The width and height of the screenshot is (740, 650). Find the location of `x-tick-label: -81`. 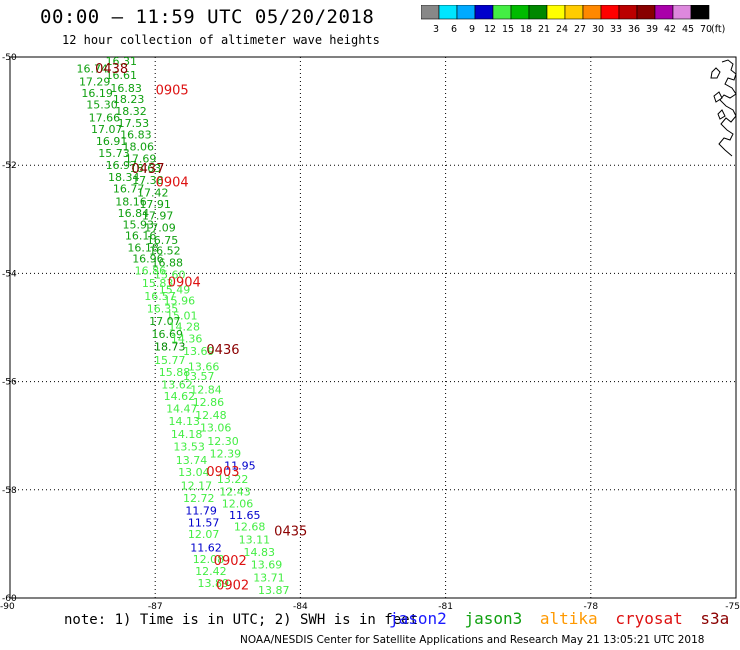

x-tick-label: -81 is located at coordinates (445, 606).